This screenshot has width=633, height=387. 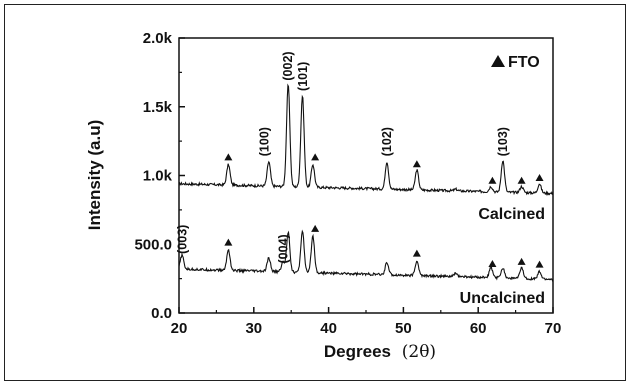 I want to click on x-axis: 20 30 40 50 60 70, so click(x=366, y=322).